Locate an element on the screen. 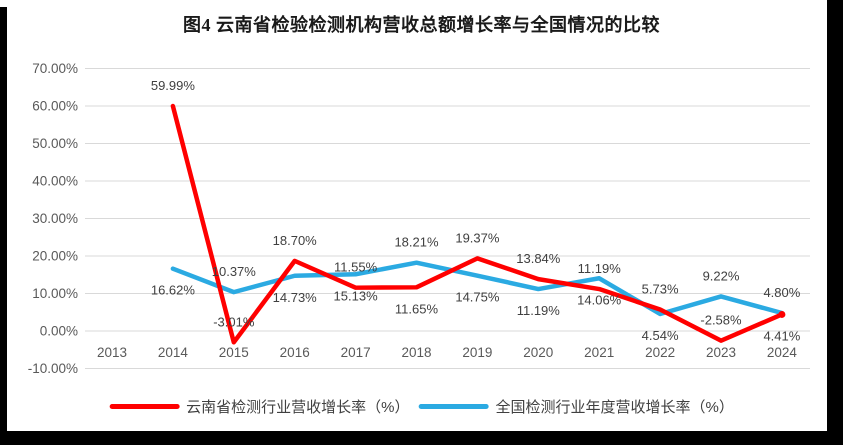  data-label: 4.41% is located at coordinates (781, 335).